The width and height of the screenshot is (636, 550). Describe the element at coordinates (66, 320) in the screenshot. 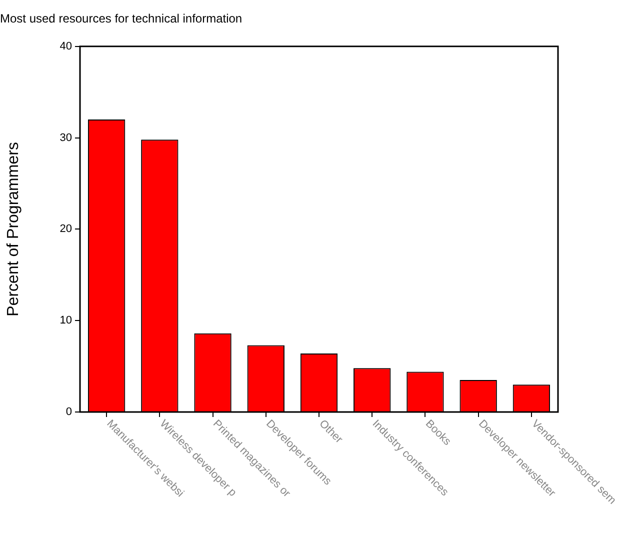

I see `y-tick-label: 10` at that location.